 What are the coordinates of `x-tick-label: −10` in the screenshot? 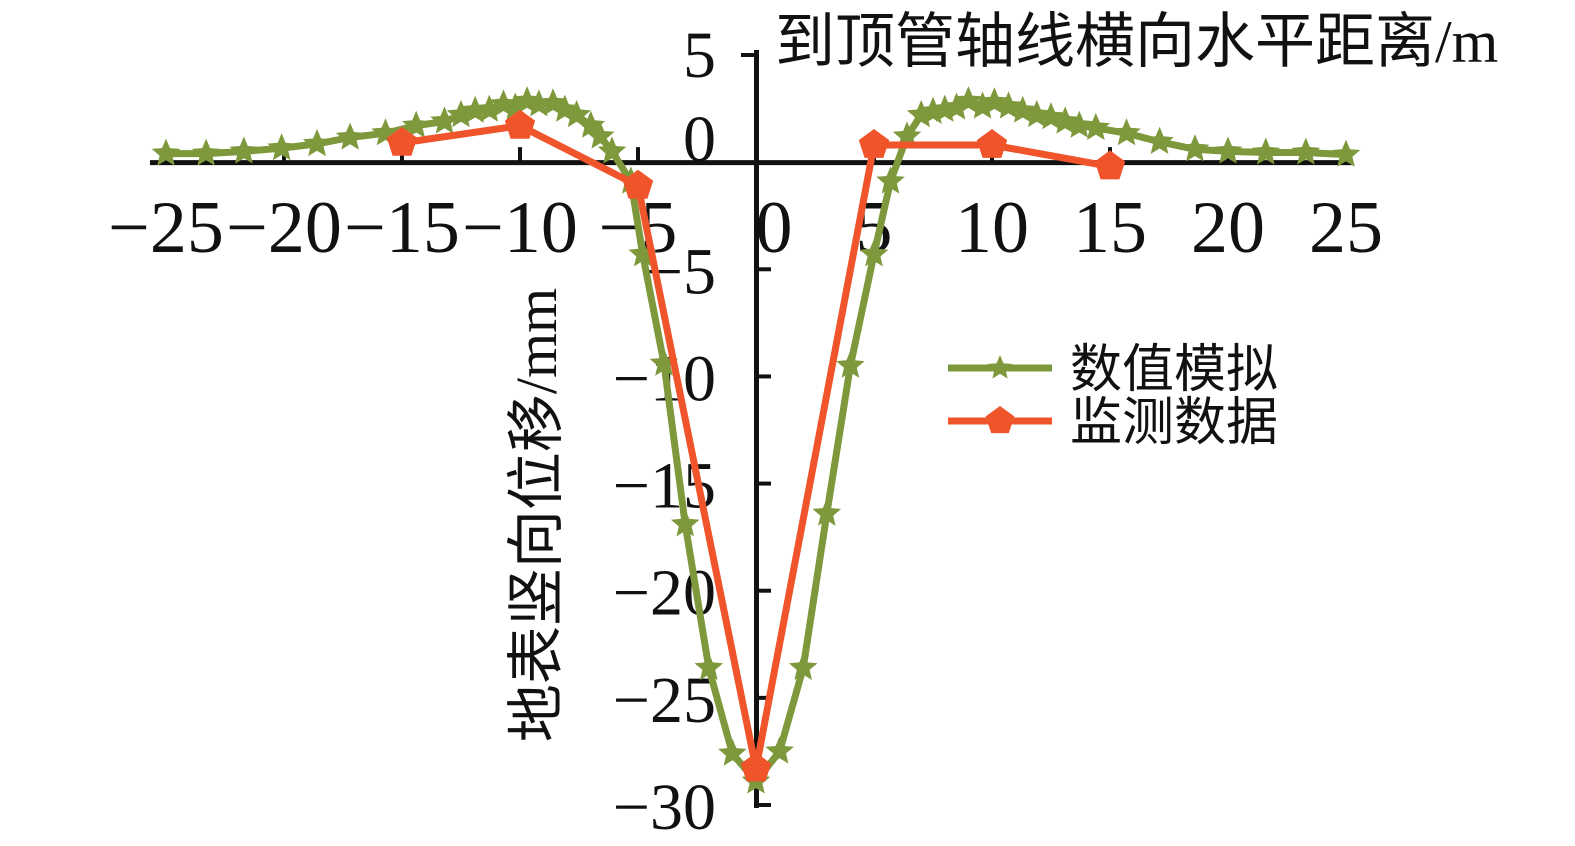 It's located at (520, 228).